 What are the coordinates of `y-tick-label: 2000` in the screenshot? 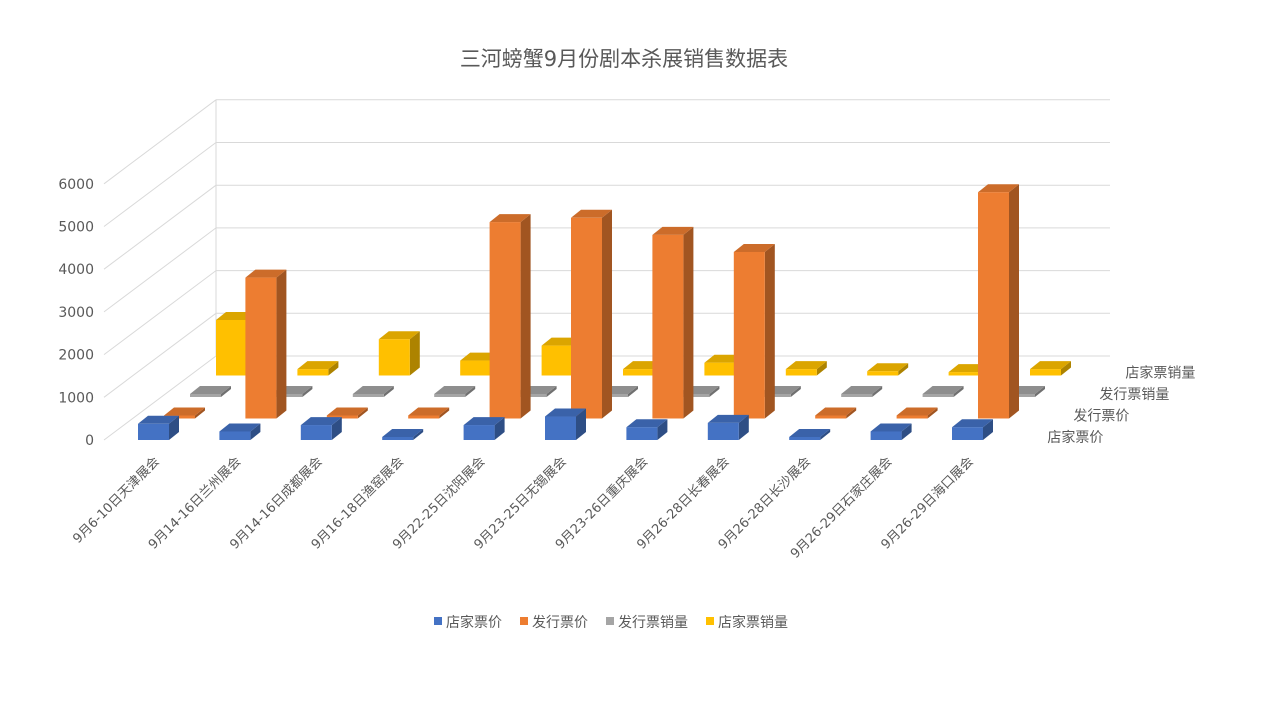 It's located at (76, 356).